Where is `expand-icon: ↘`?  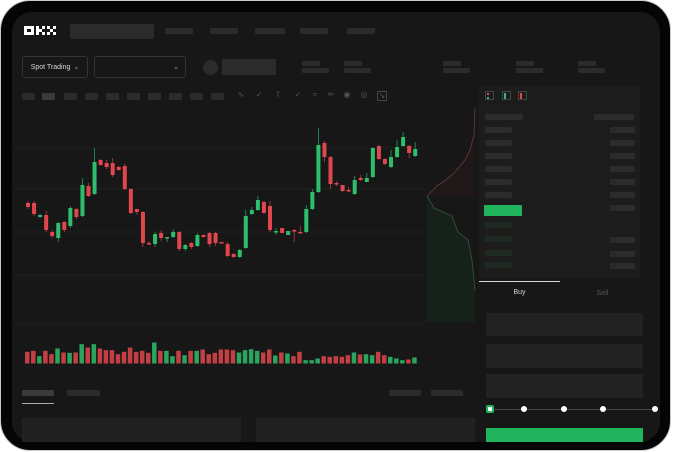 expand-icon: ↘ is located at coordinates (382, 96).